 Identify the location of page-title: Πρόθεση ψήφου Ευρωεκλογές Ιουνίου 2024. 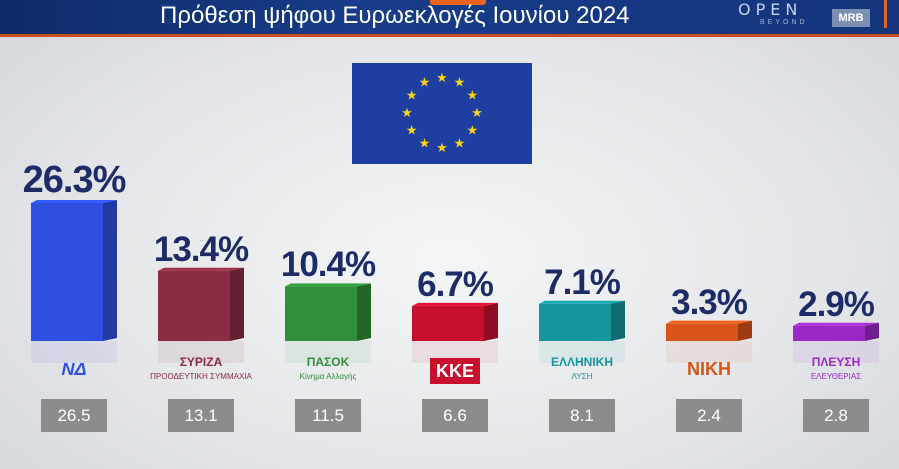
(395, 15).